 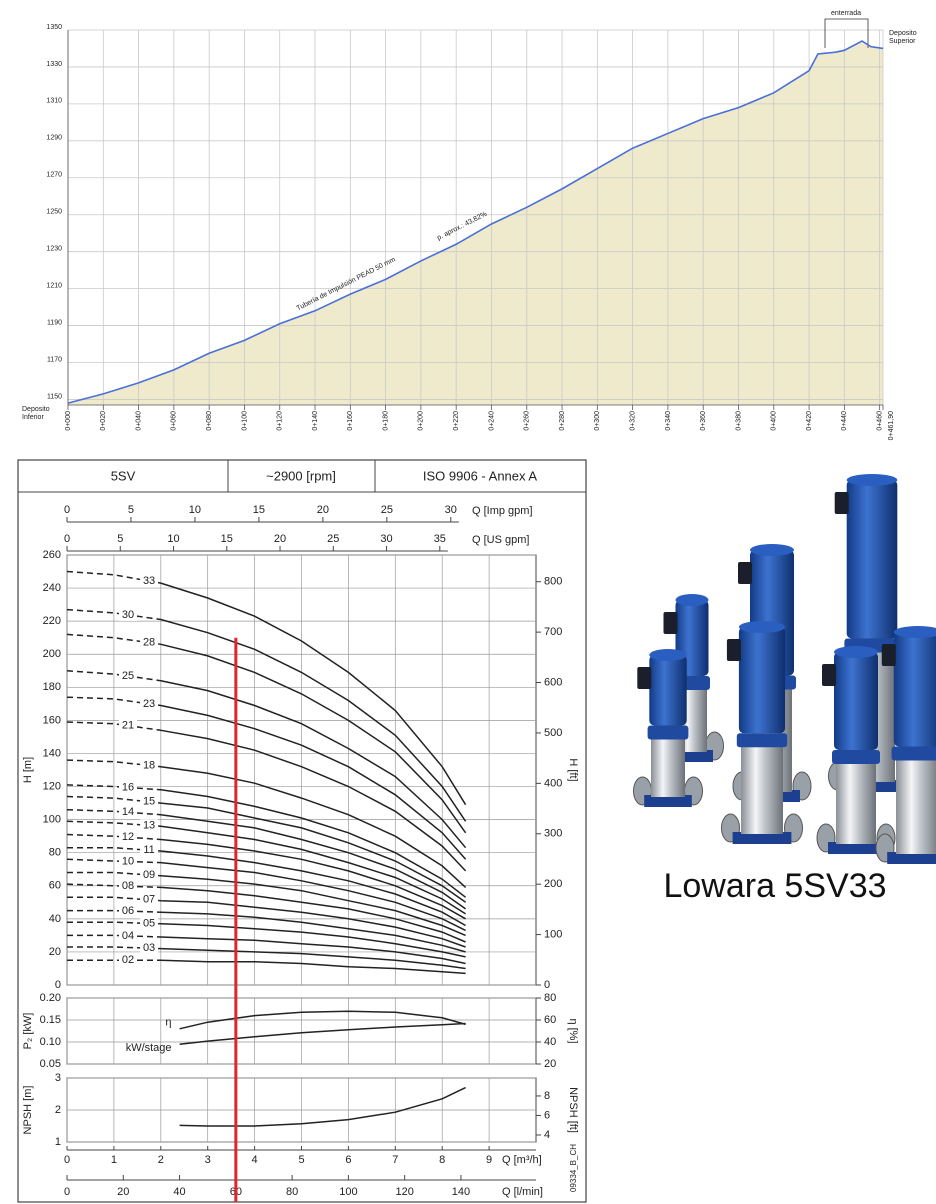 I want to click on series-label: 16, so click(x=128, y=787).